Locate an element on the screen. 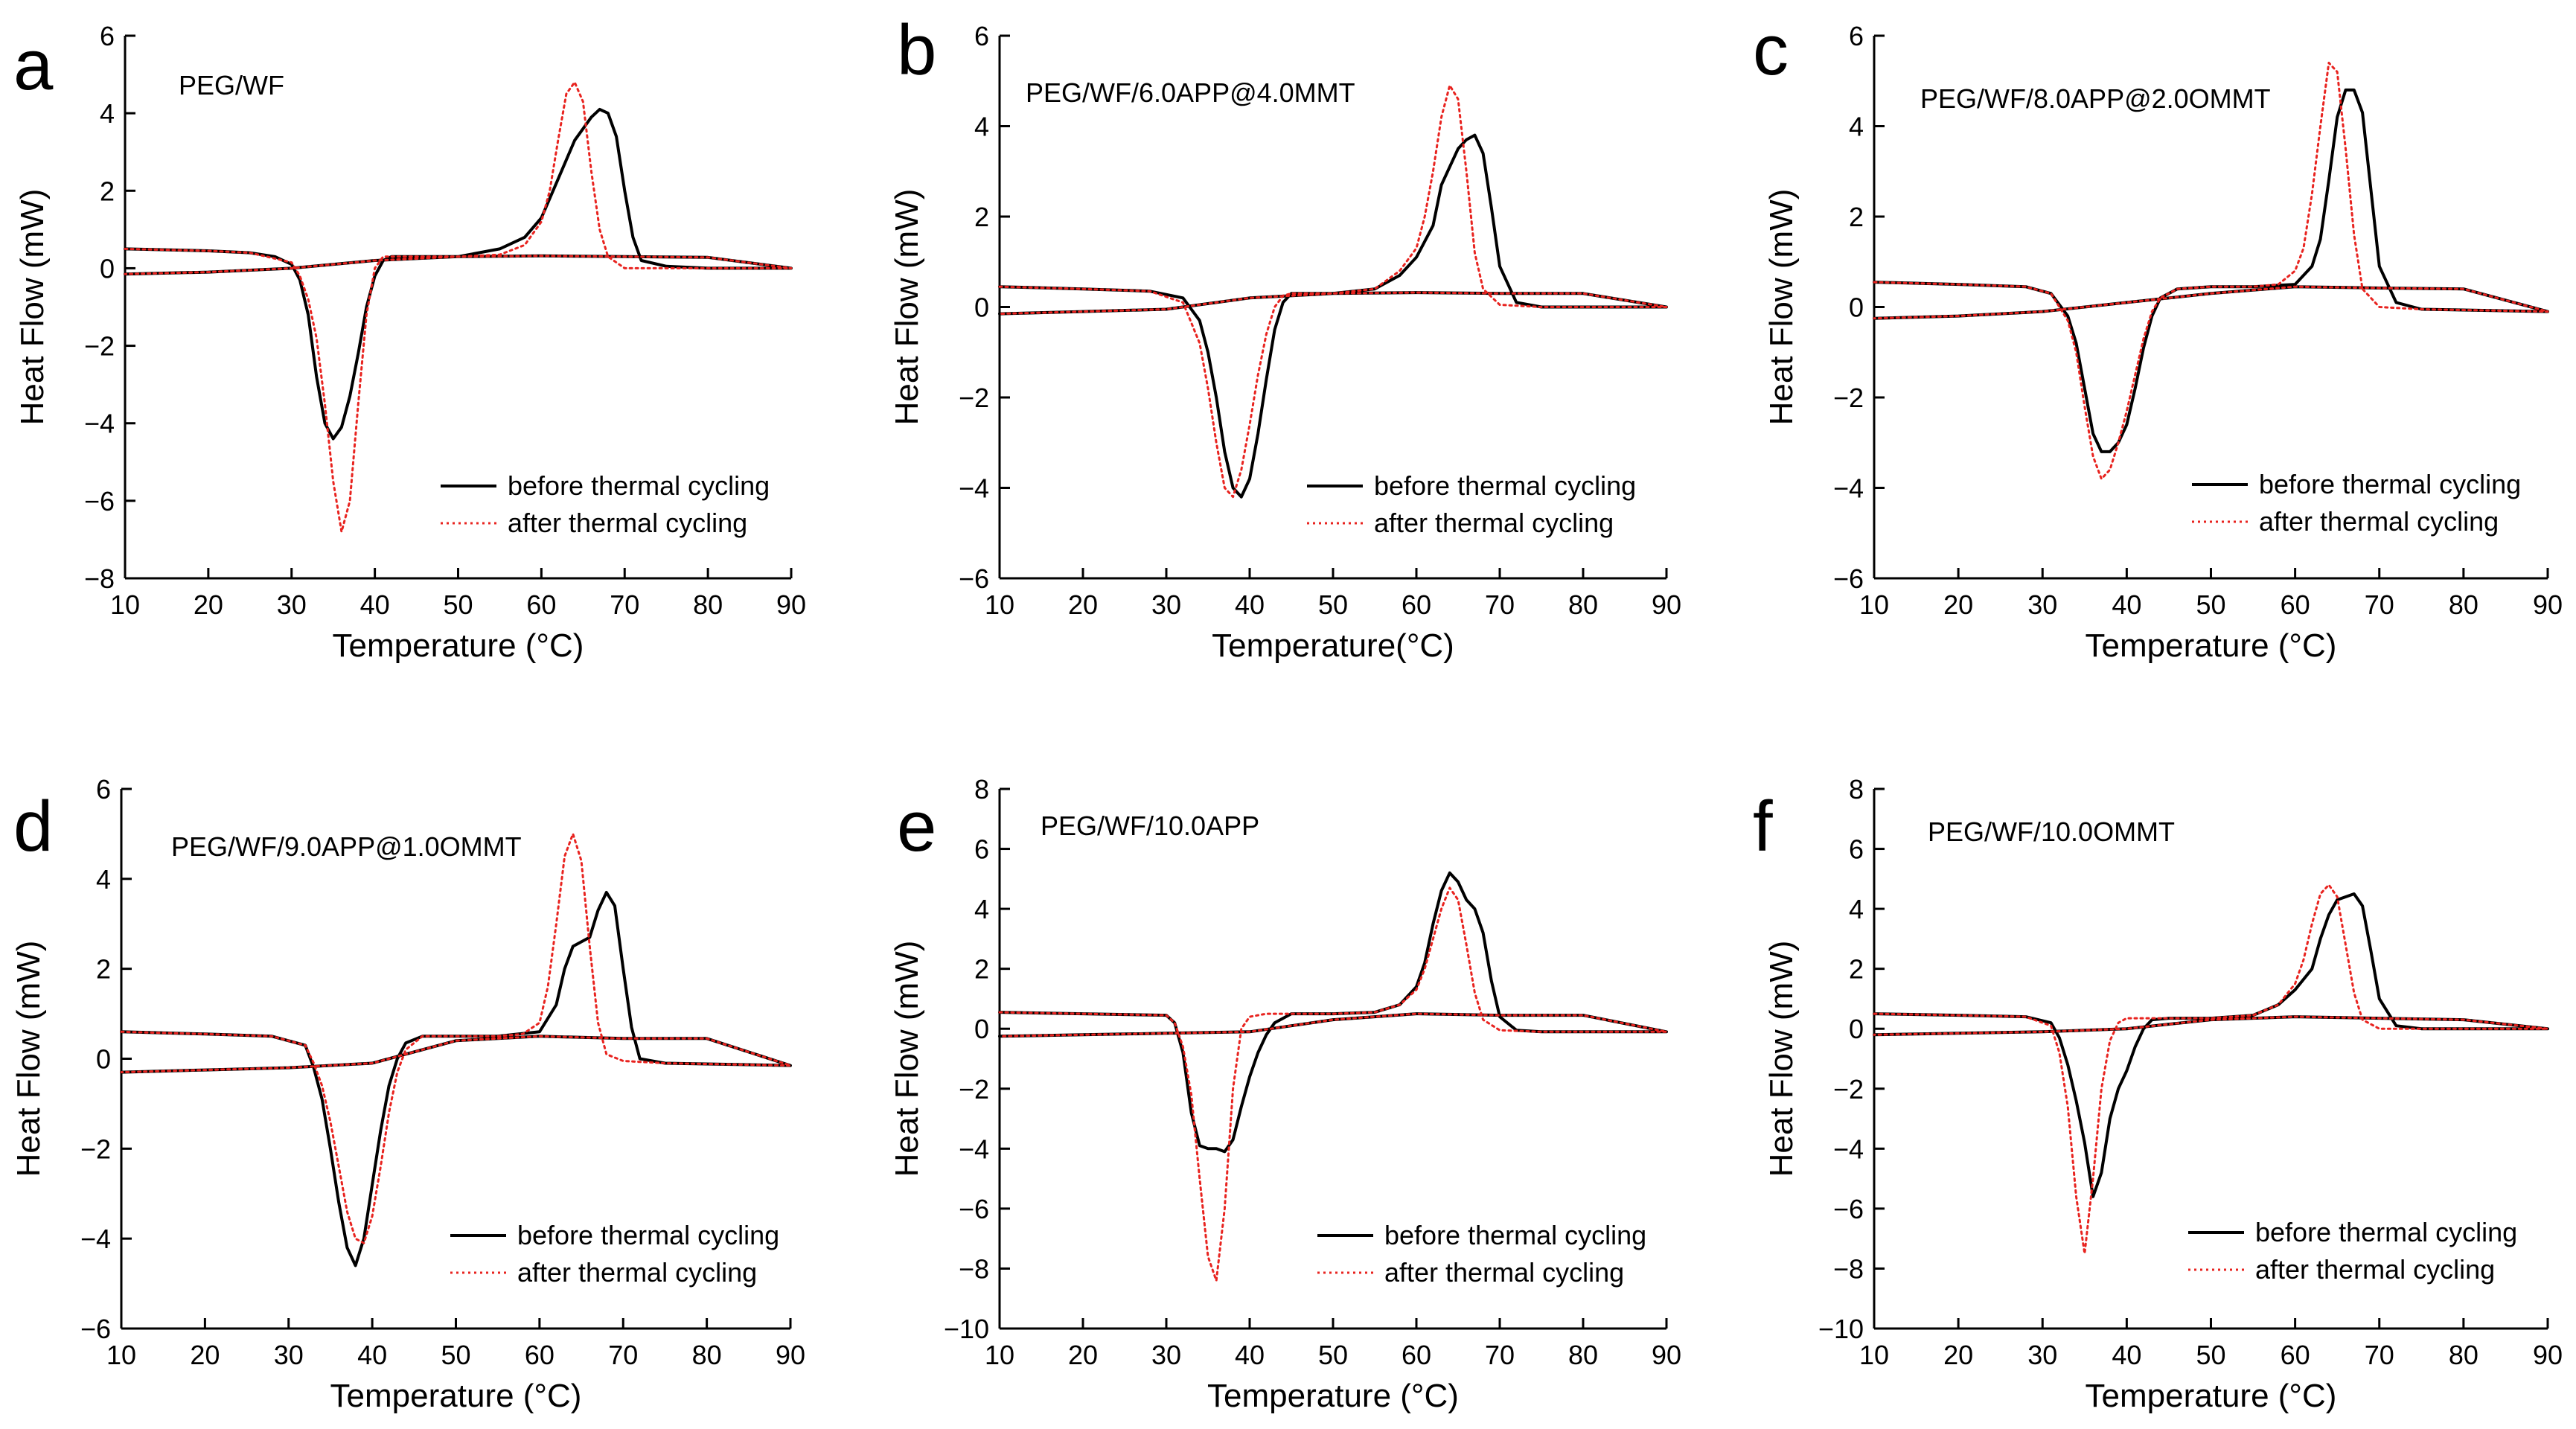  panel-letter: b is located at coordinates (917, 50).